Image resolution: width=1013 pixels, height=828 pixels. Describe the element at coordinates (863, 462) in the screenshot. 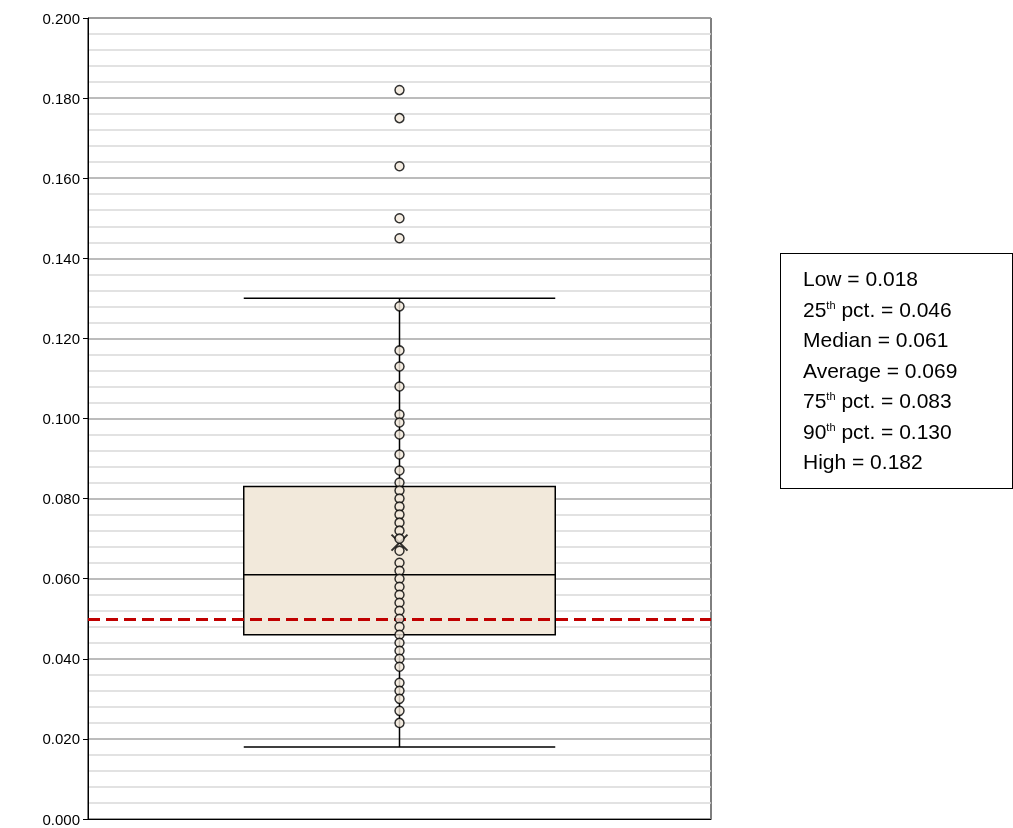

I see `text: High = 0.182` at that location.